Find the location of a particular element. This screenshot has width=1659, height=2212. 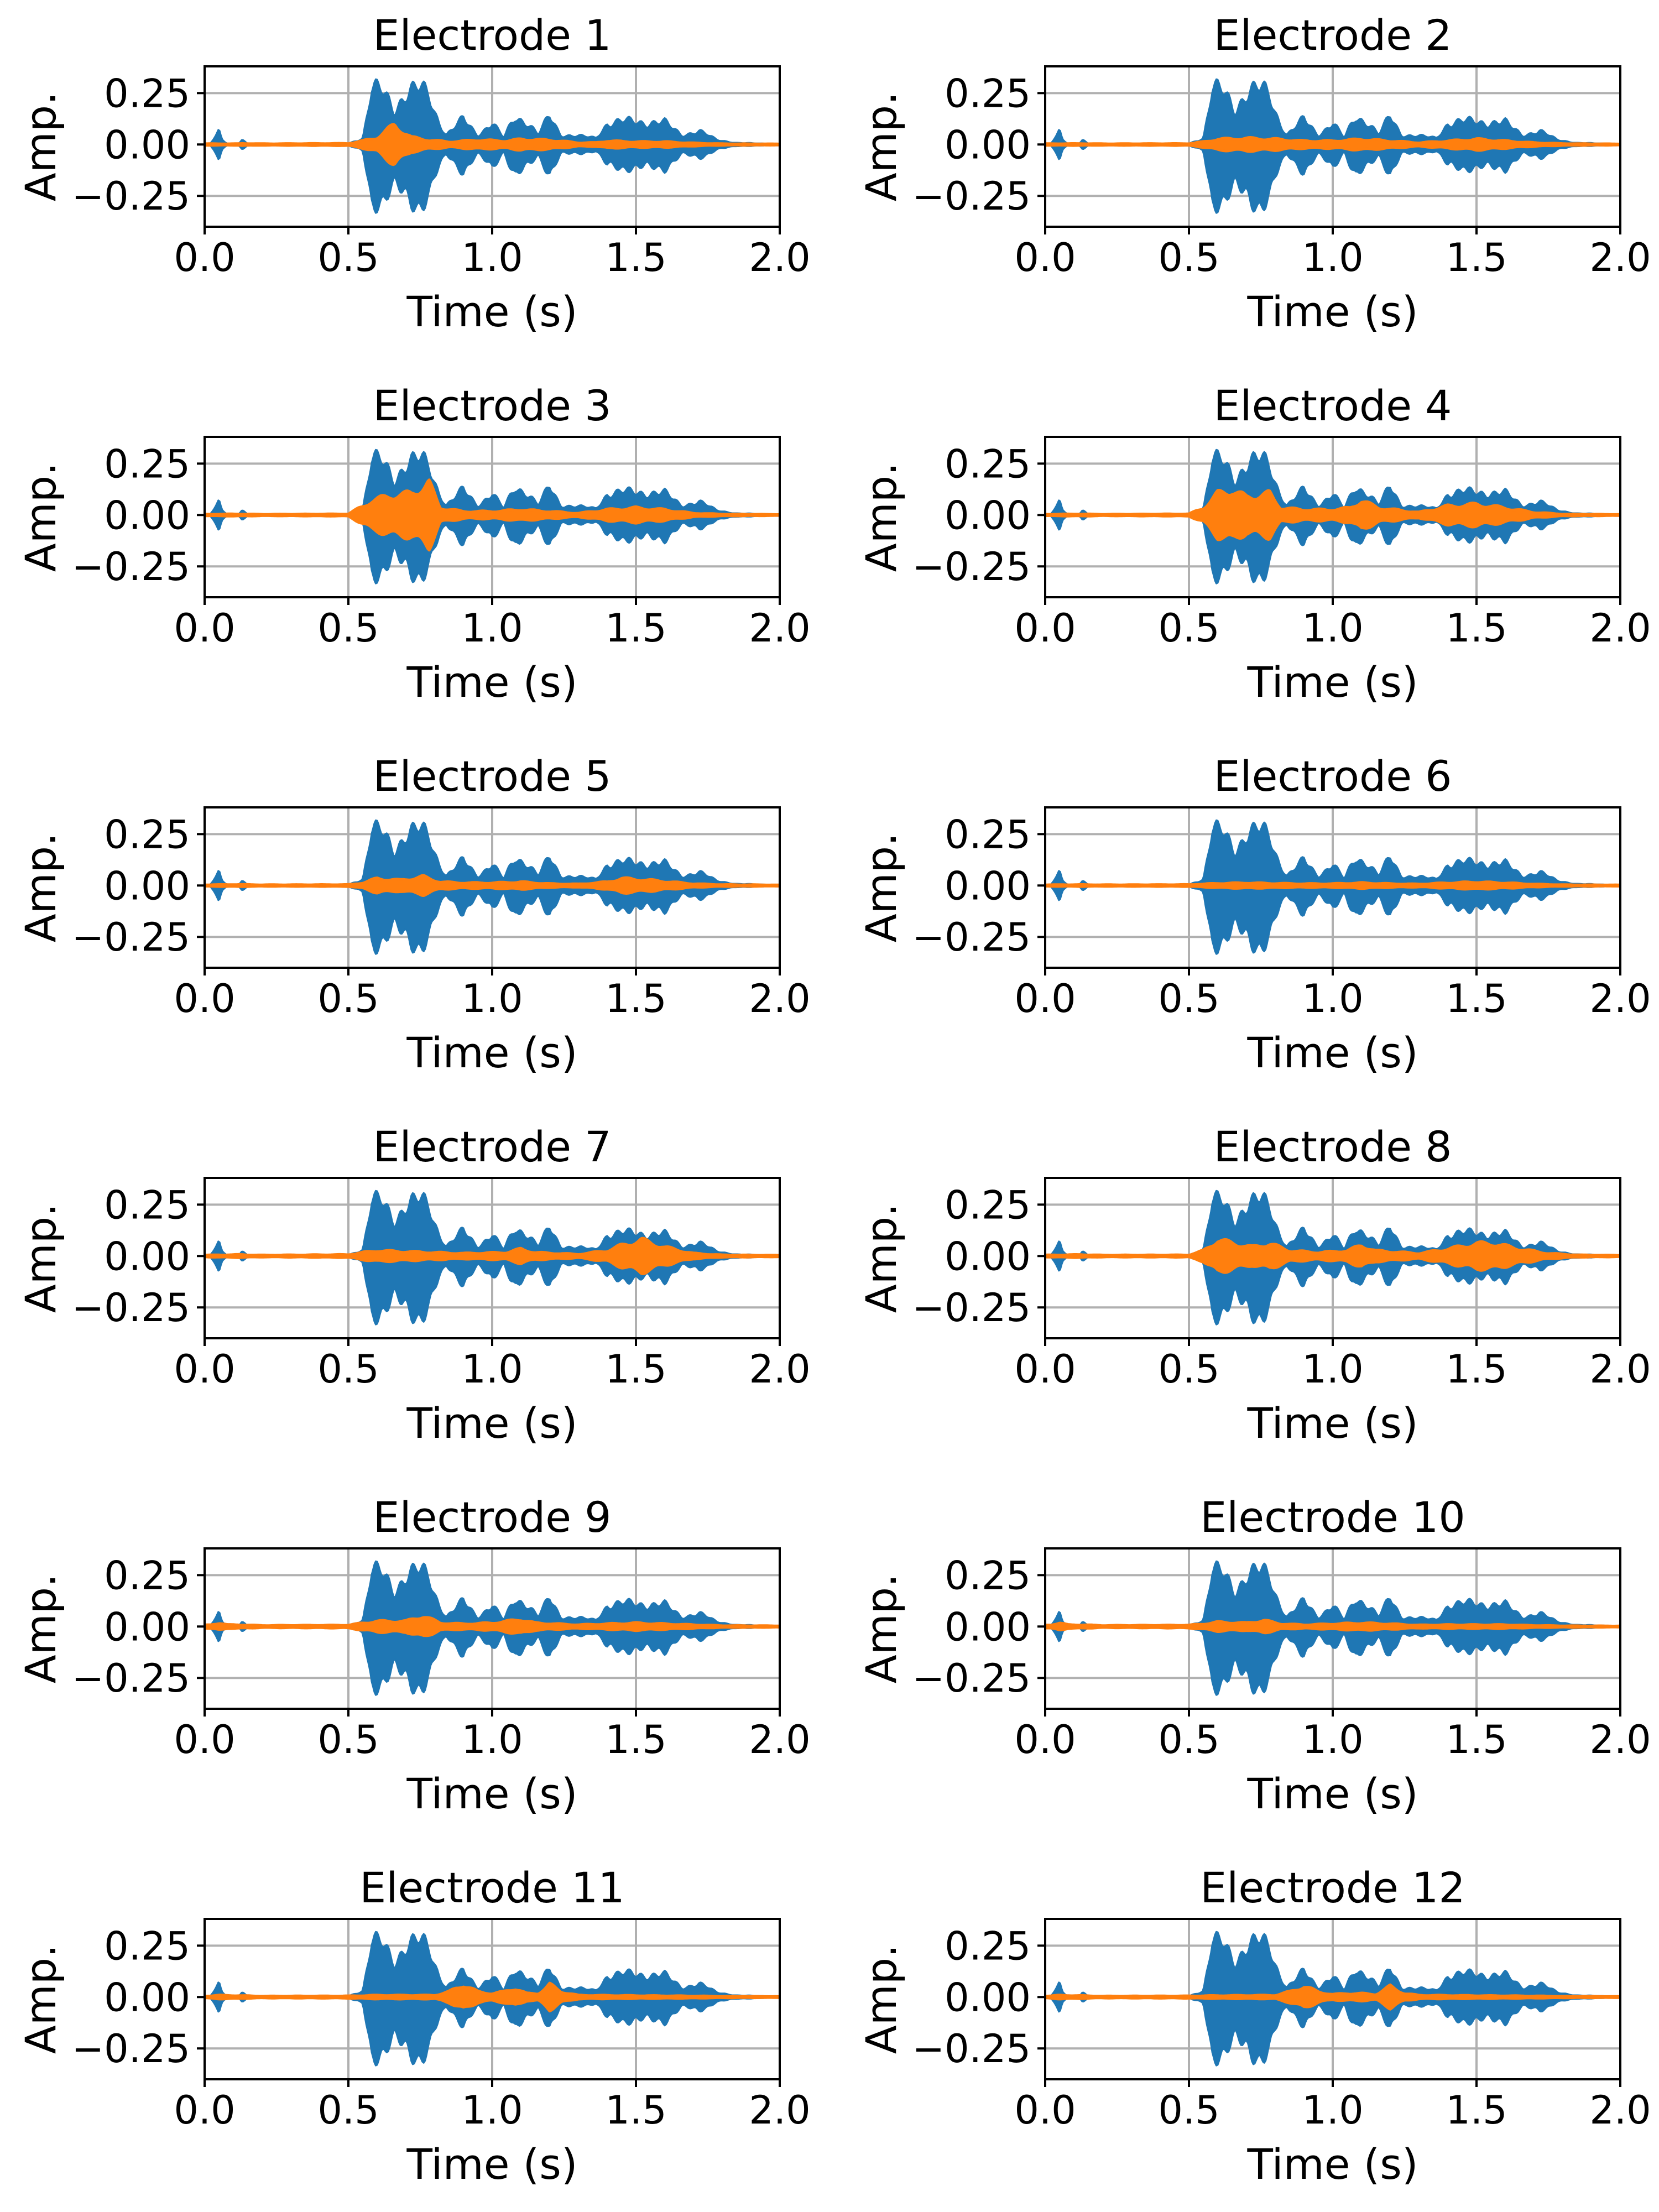

subplot-title: Electrode 8 is located at coordinates (1333, 1146).